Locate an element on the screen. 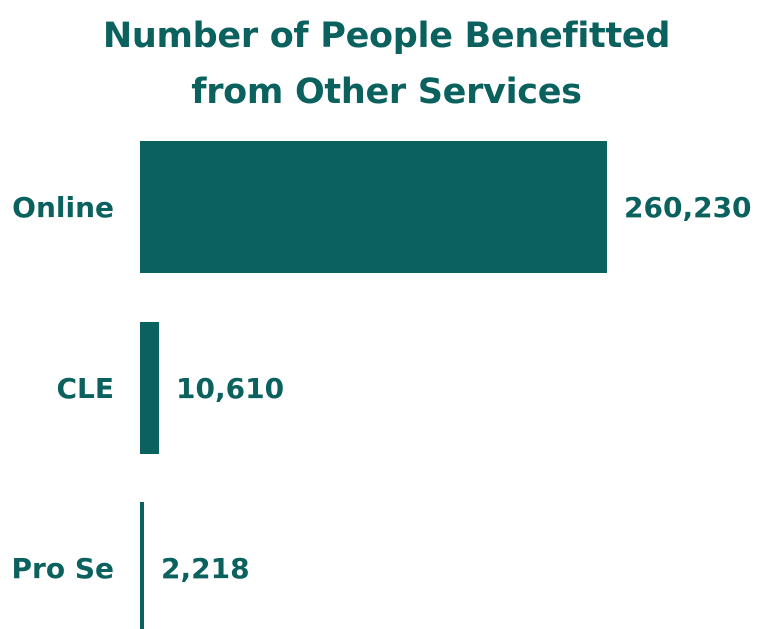  category-label-pro-se: Pro Se is located at coordinates (63, 568).